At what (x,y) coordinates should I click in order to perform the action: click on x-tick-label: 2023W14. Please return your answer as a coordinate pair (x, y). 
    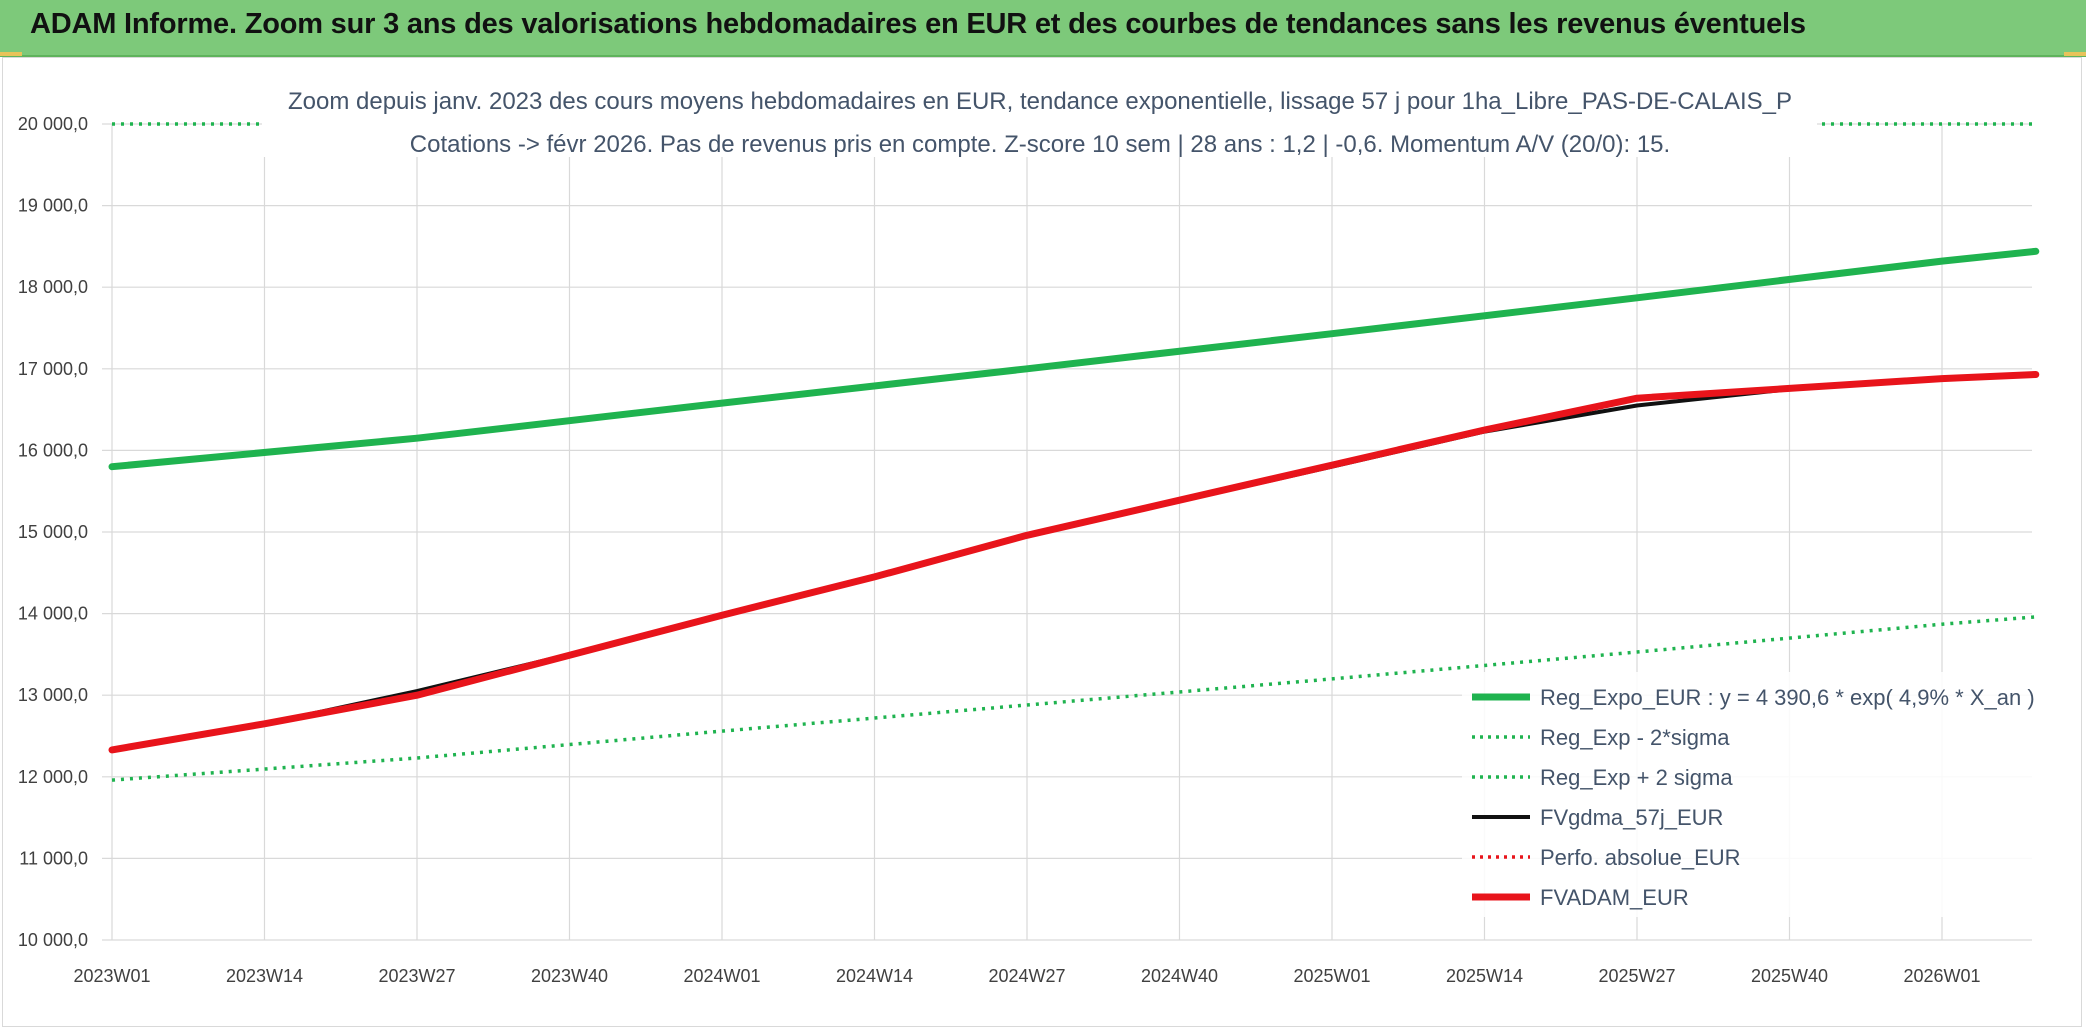
    Looking at the image, I should click on (264, 976).